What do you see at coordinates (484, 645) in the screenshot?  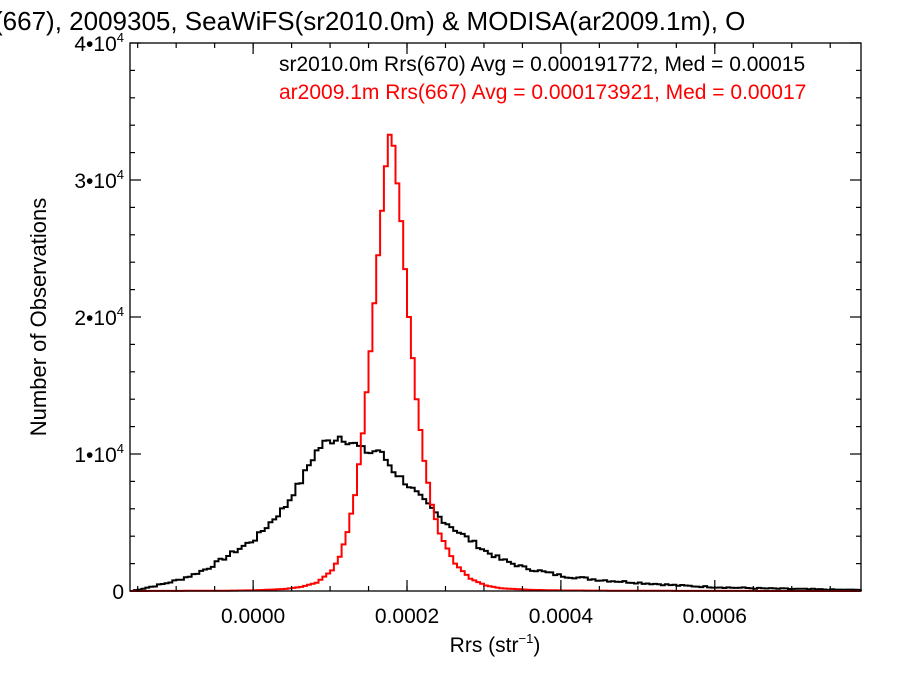 I see `x-axis-label-main: Rrs (str` at bounding box center [484, 645].